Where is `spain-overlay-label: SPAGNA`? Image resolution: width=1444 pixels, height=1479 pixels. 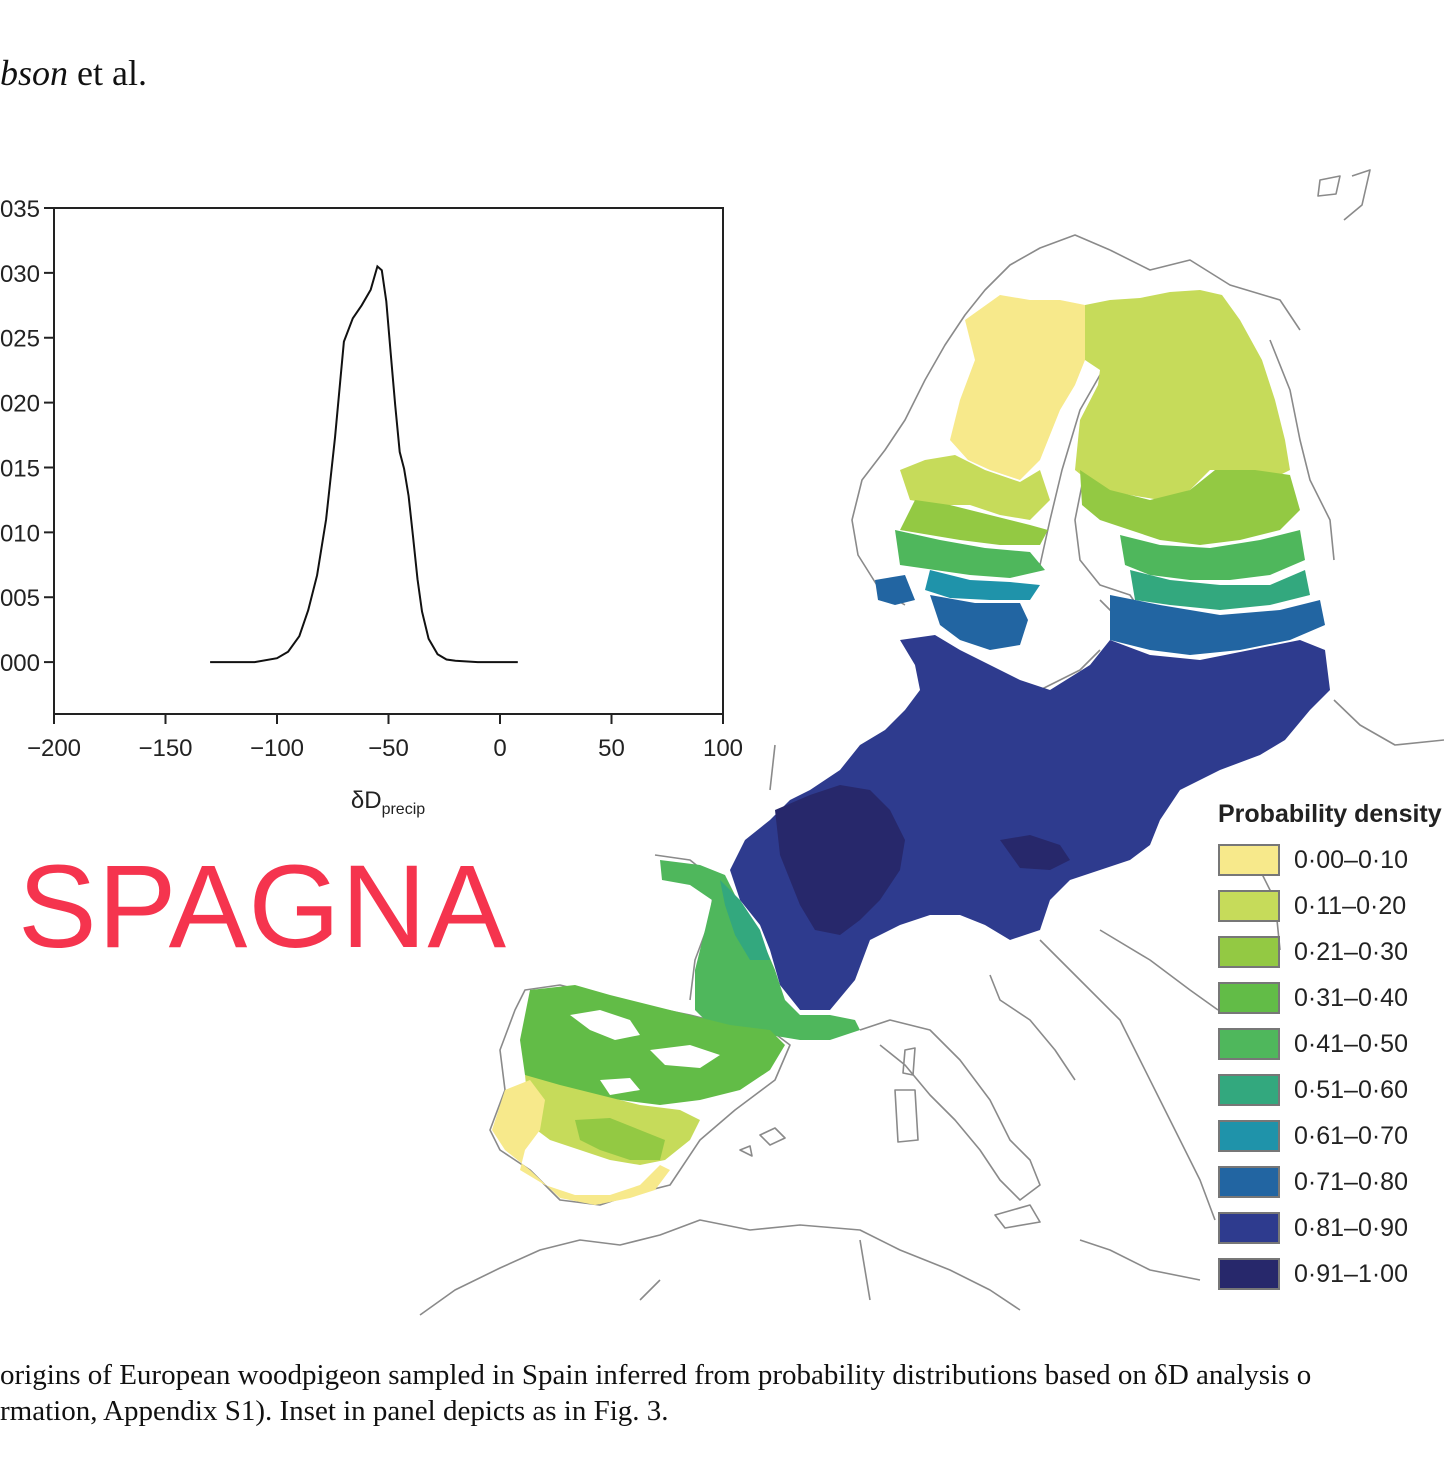
spain-overlay-label: SPAGNA is located at coordinates (263, 907).